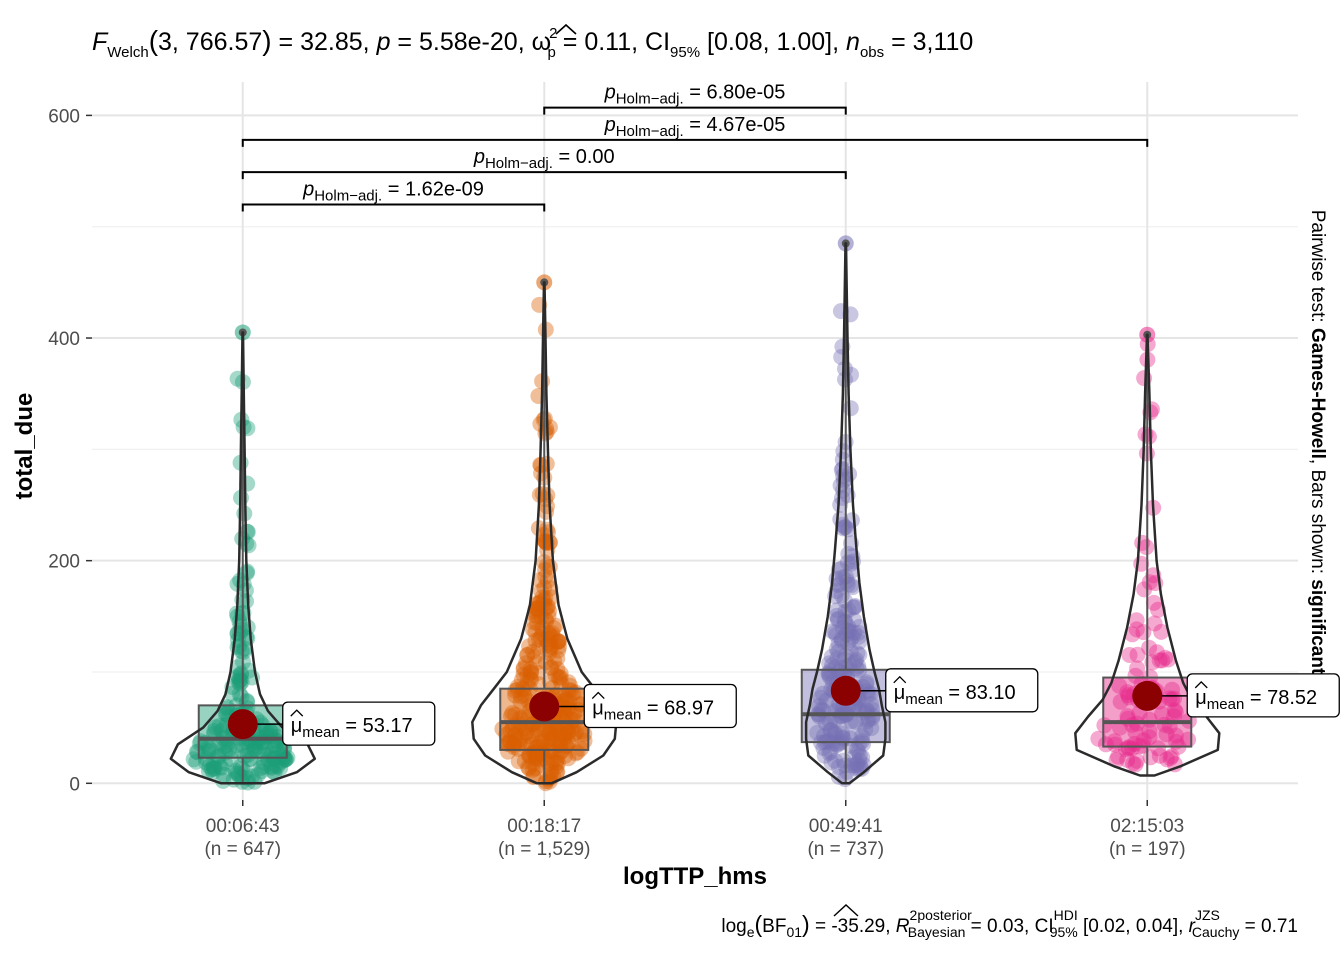 The image size is (1344, 960). I want to click on mean-label: μmean = 78.52, so click(1256, 700).